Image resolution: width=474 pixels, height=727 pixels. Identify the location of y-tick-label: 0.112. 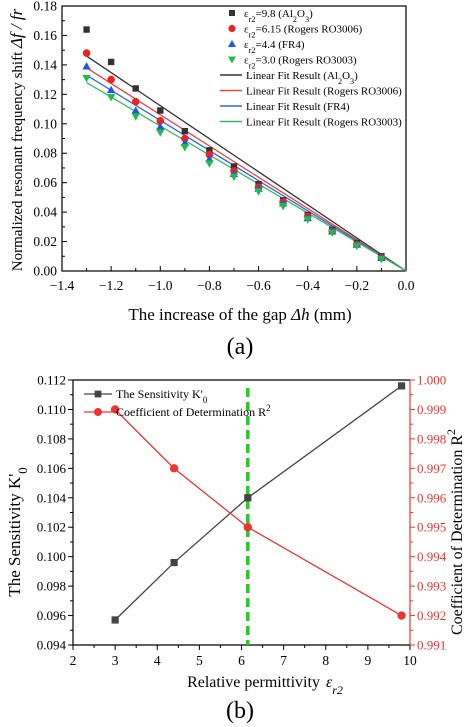
(51, 380).